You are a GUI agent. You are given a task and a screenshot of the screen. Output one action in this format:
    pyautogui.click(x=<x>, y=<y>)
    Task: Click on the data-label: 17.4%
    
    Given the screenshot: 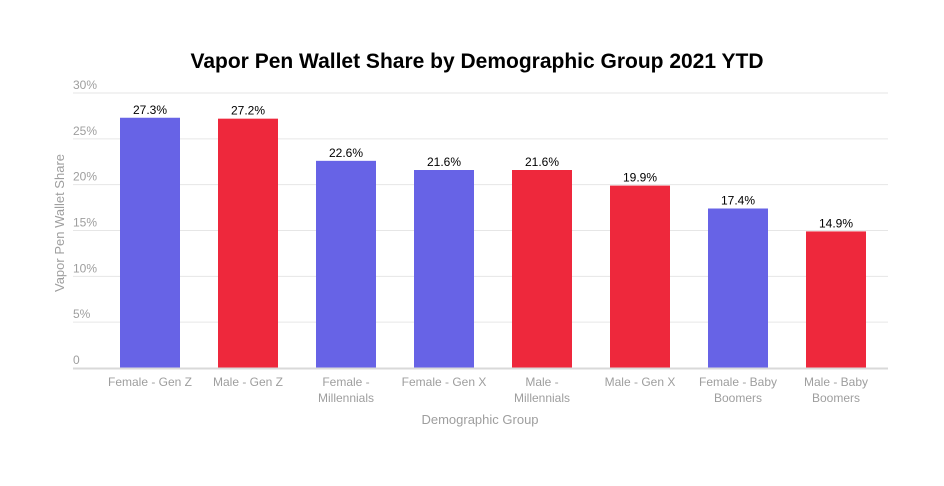 What is the action you would take?
    pyautogui.click(x=738, y=201)
    